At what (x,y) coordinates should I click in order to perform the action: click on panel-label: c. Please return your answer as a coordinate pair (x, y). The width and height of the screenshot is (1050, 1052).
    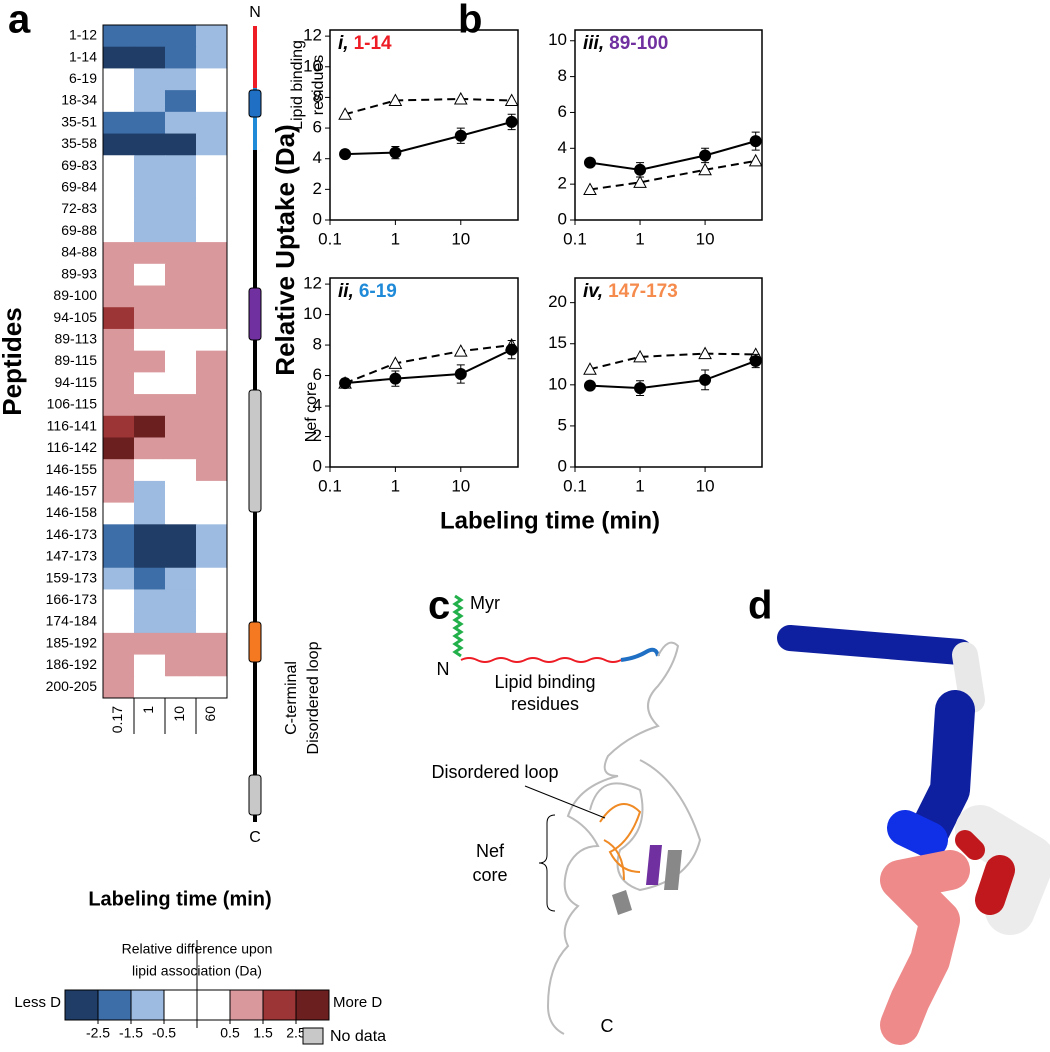
    Looking at the image, I should click on (439, 606).